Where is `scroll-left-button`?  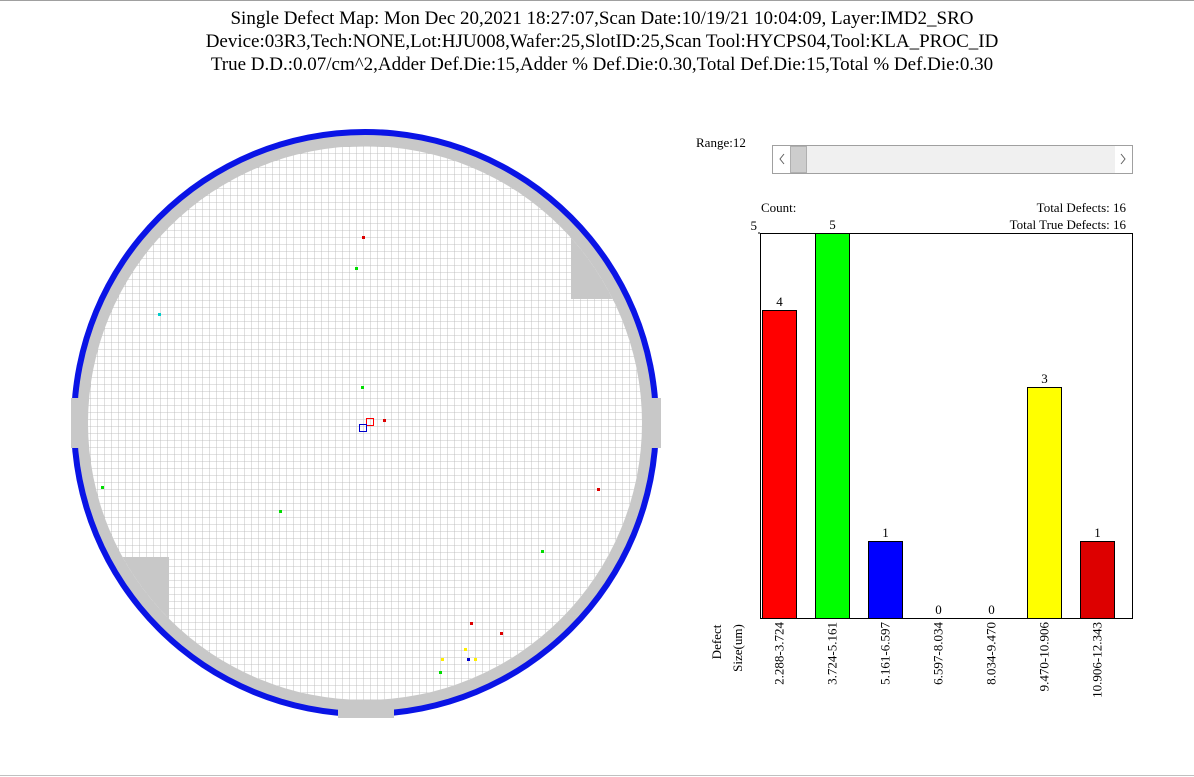 scroll-left-button is located at coordinates (781, 159).